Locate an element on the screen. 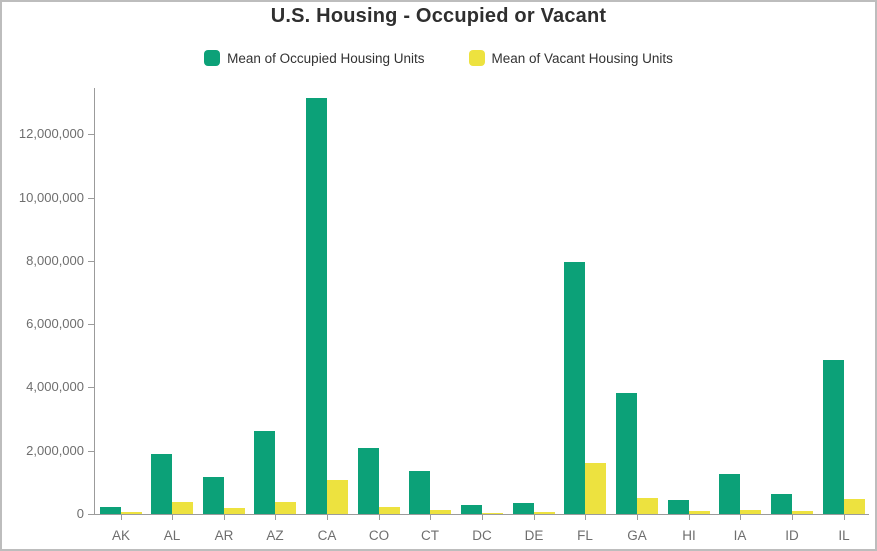 The width and height of the screenshot is (877, 551). x-axis-category-label: CT is located at coordinates (430, 535).